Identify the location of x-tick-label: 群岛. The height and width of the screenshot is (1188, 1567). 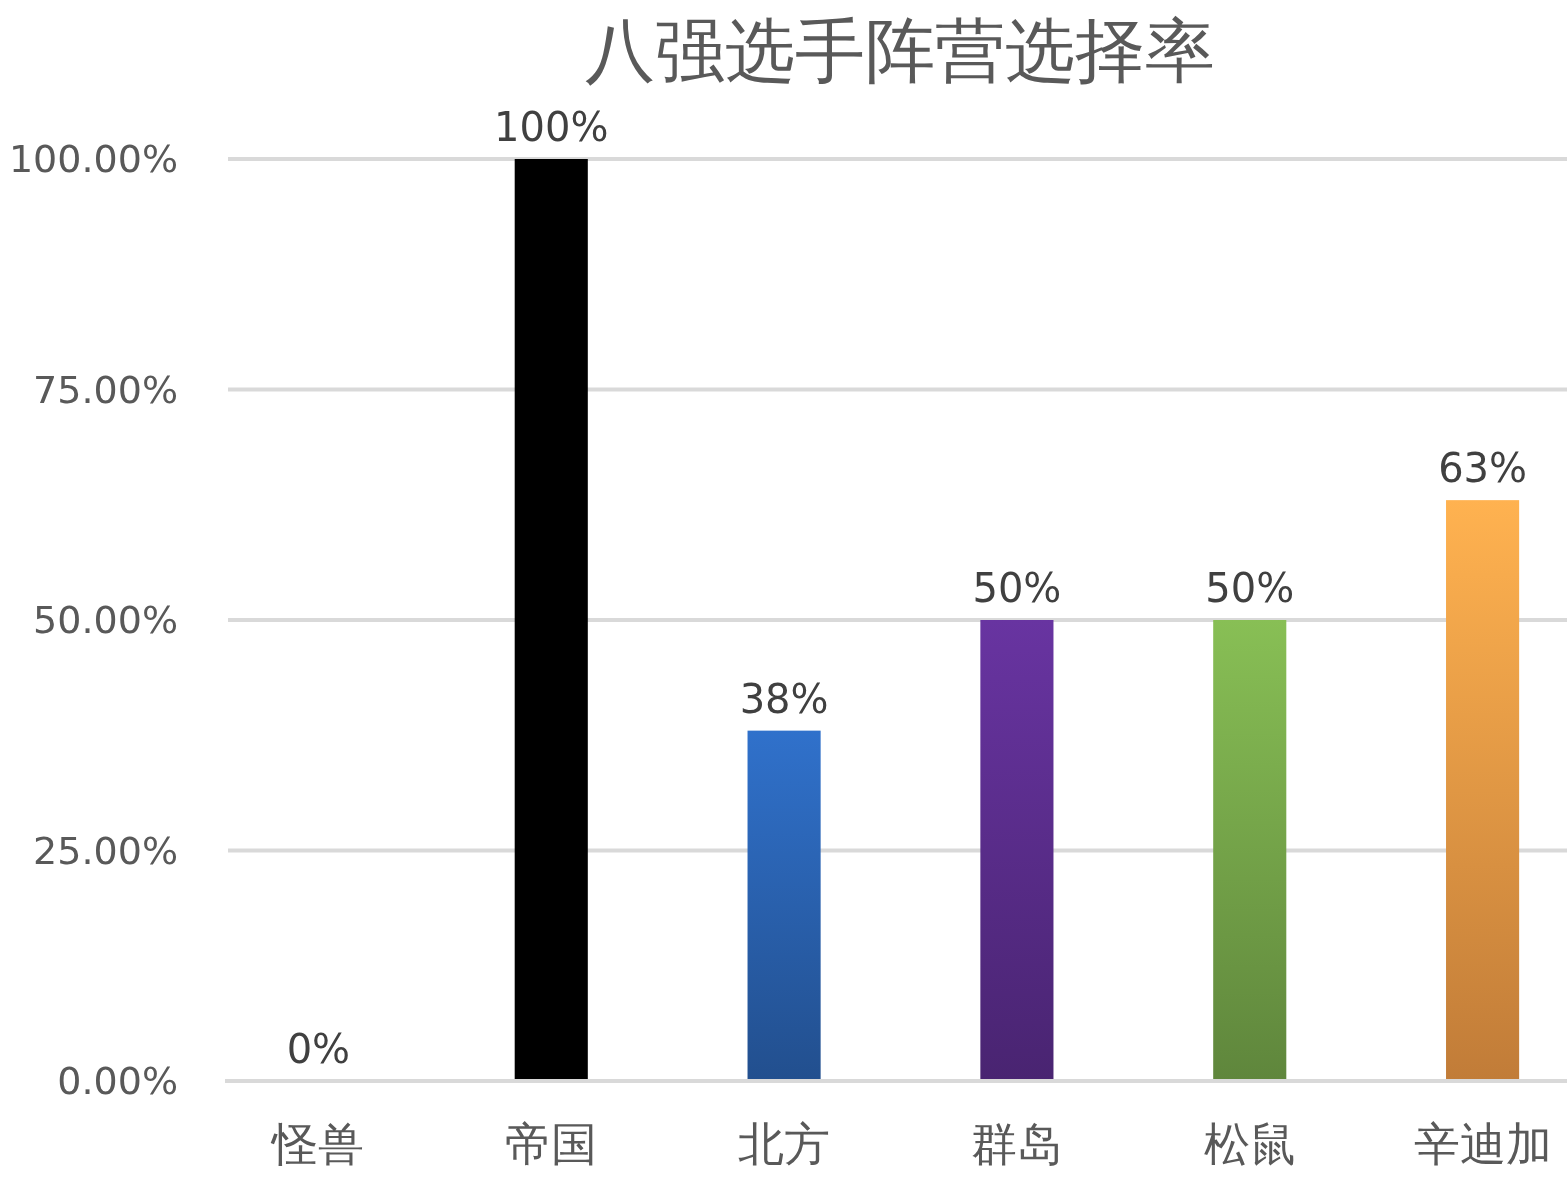
(1016, 1144).